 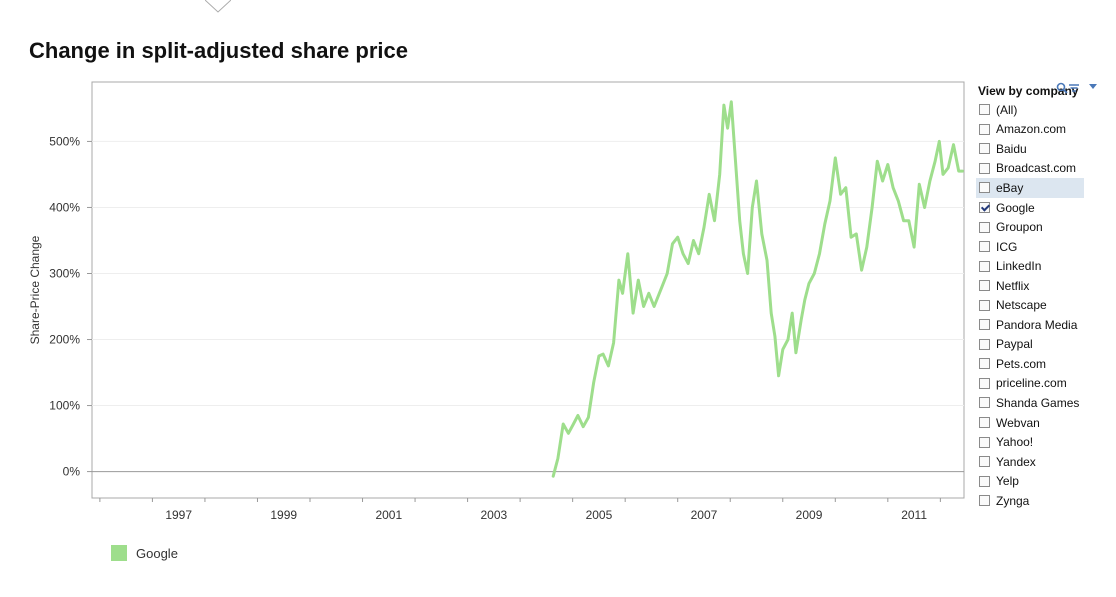 I want to click on dropdown-icon, so click(x=1093, y=86).